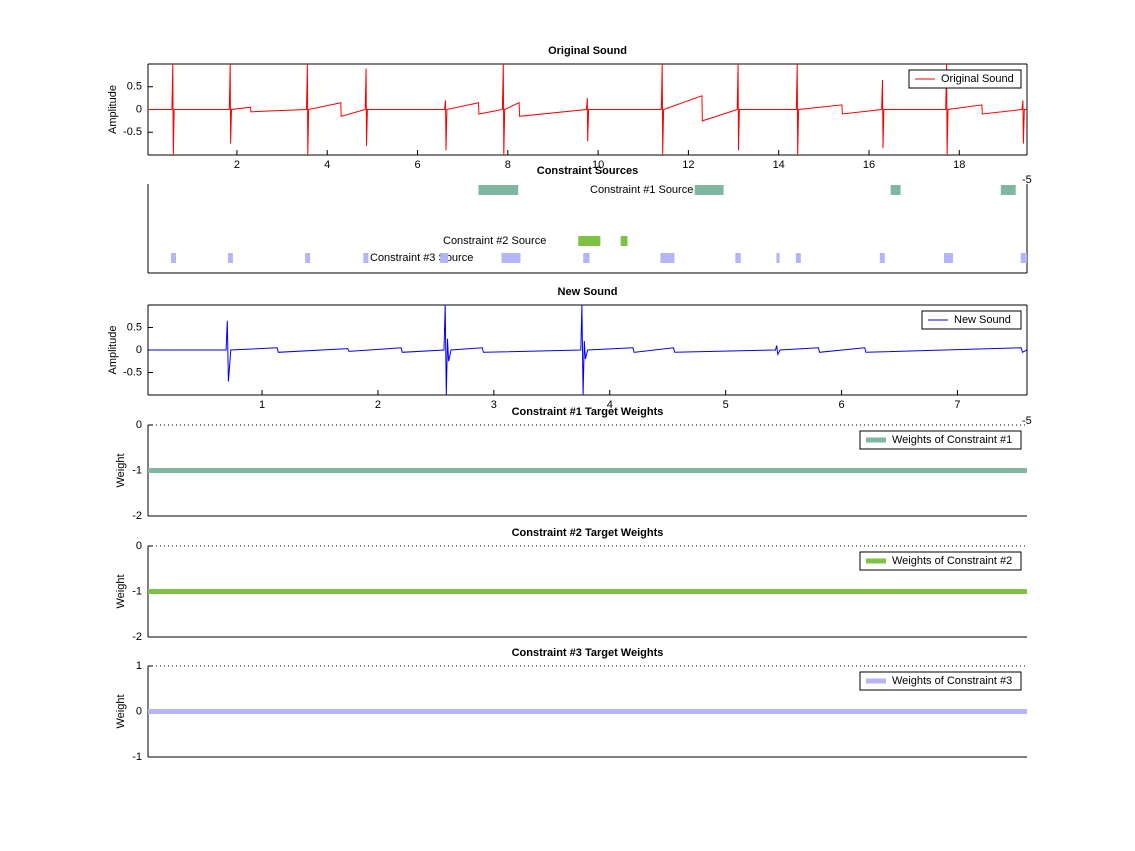  I want to click on legend-label: Weights of Constraint #2, so click(952, 561).